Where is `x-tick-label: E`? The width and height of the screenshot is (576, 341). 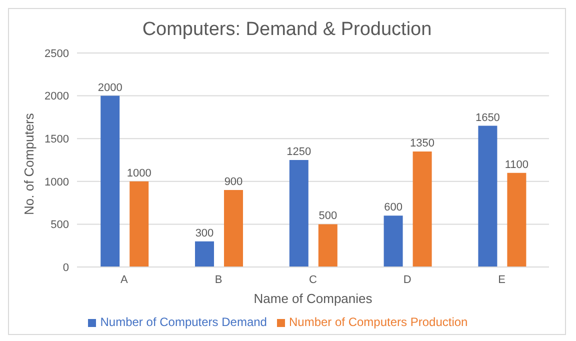 x-tick-label: E is located at coordinates (502, 280).